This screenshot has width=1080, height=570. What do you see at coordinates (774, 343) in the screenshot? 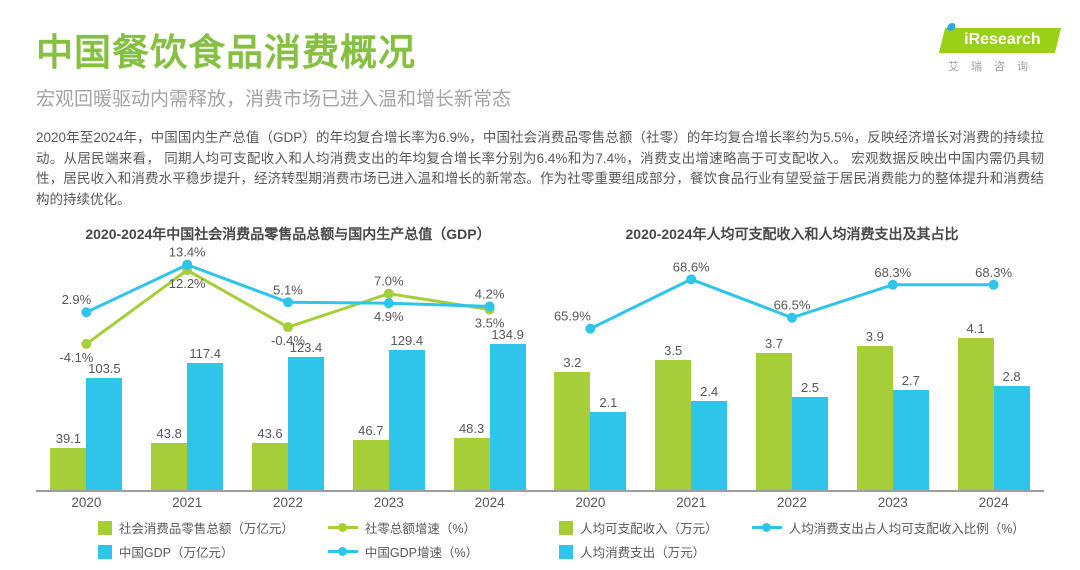
I see `bar-value-label: 3.7` at bounding box center [774, 343].